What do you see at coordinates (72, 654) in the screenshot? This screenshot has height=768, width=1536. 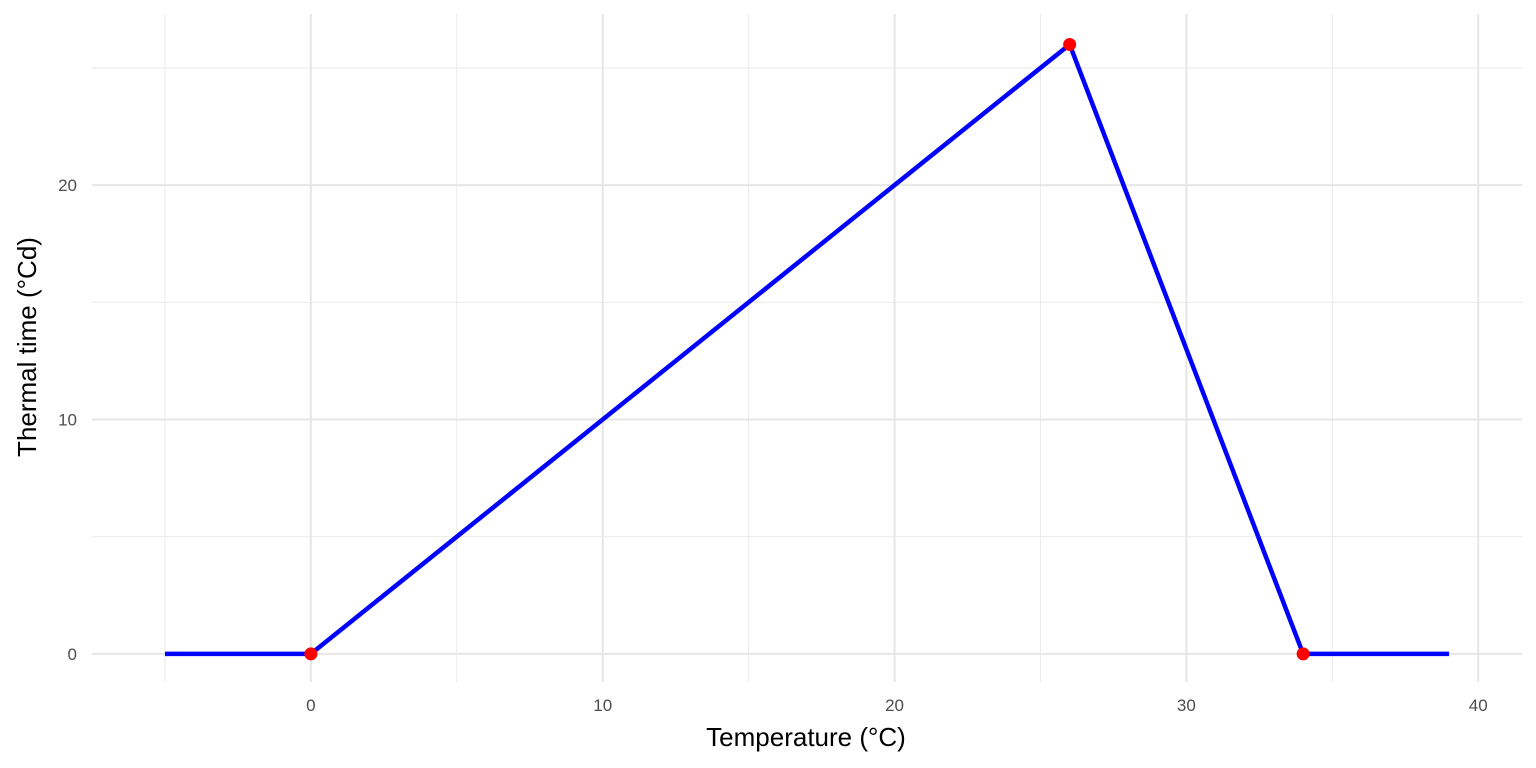 I see `y-tick-label: 0` at bounding box center [72, 654].